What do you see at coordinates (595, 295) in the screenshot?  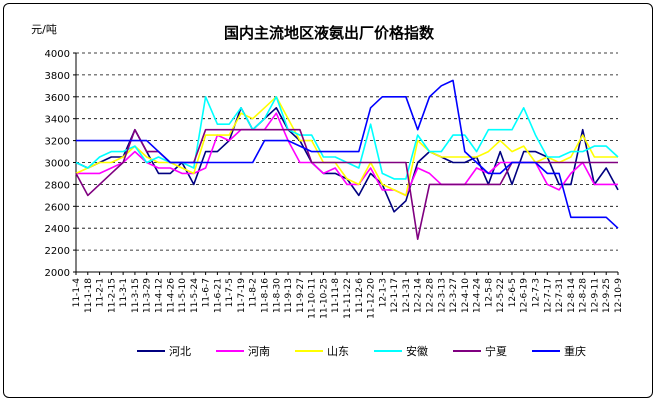 I see `x-tick-label: 12-9-11` at bounding box center [595, 295].